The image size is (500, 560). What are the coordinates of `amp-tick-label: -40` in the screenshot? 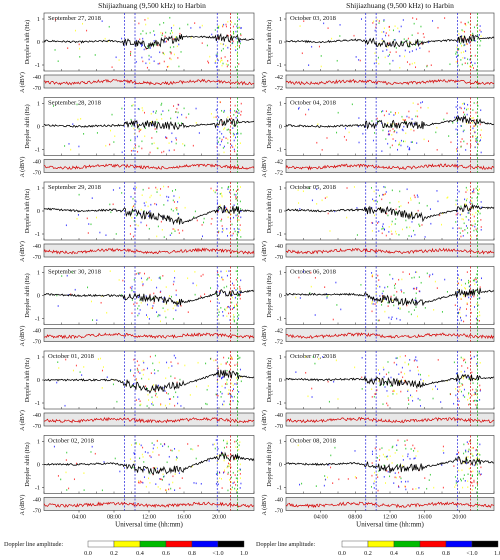 It's located at (37, 246).